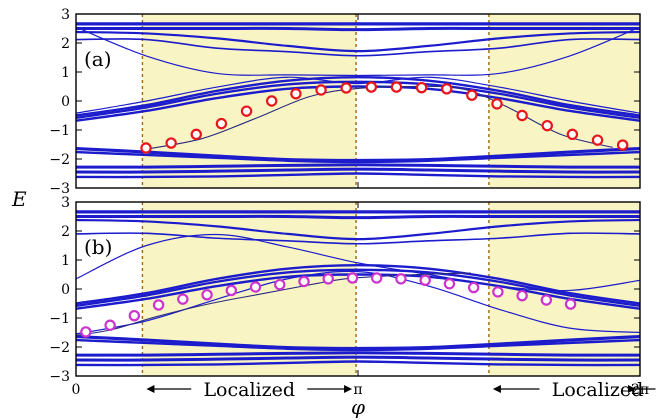 This screenshot has width=656, height=420. Describe the element at coordinates (640, 390) in the screenshot. I see `x-tick-label: 2π` at that location.